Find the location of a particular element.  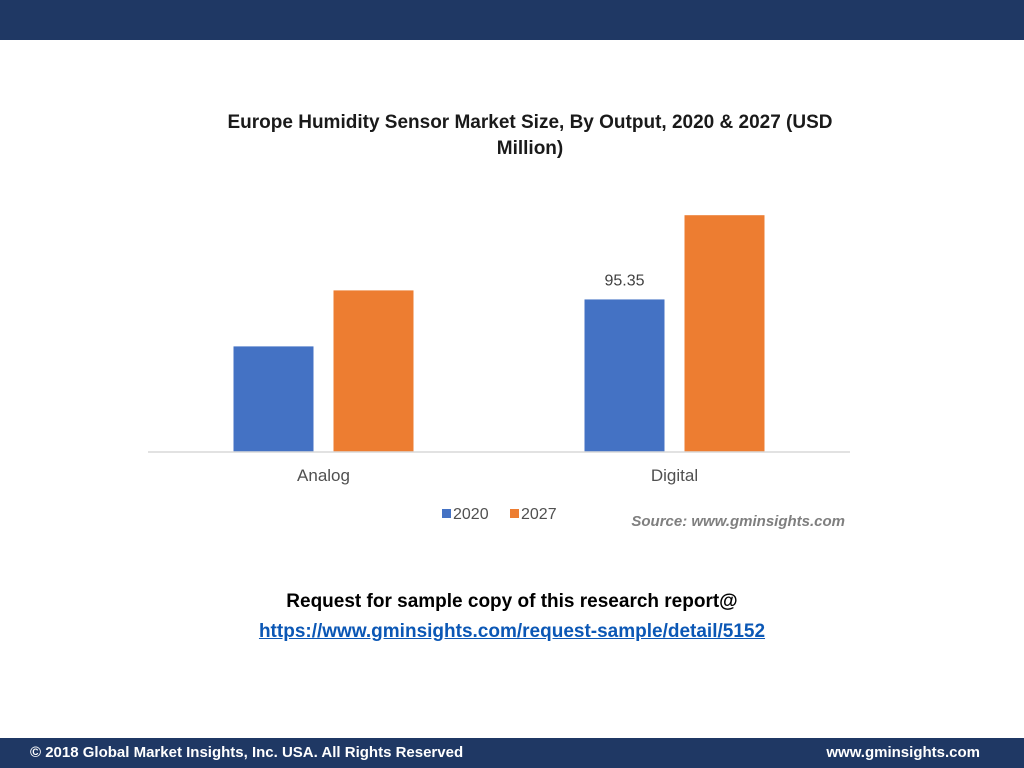

top-banner is located at coordinates (512, 20).